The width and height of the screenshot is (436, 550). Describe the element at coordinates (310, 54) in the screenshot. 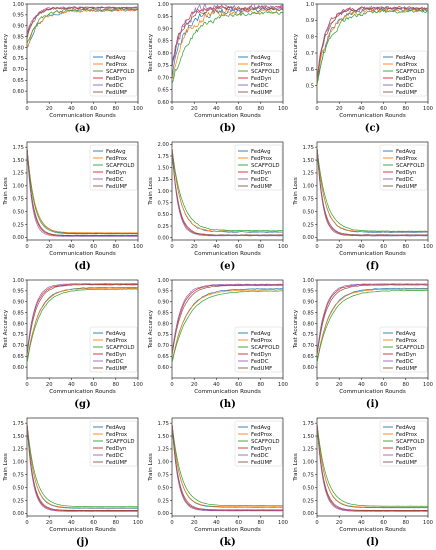

I see `y-tick-label: 0.7` at that location.